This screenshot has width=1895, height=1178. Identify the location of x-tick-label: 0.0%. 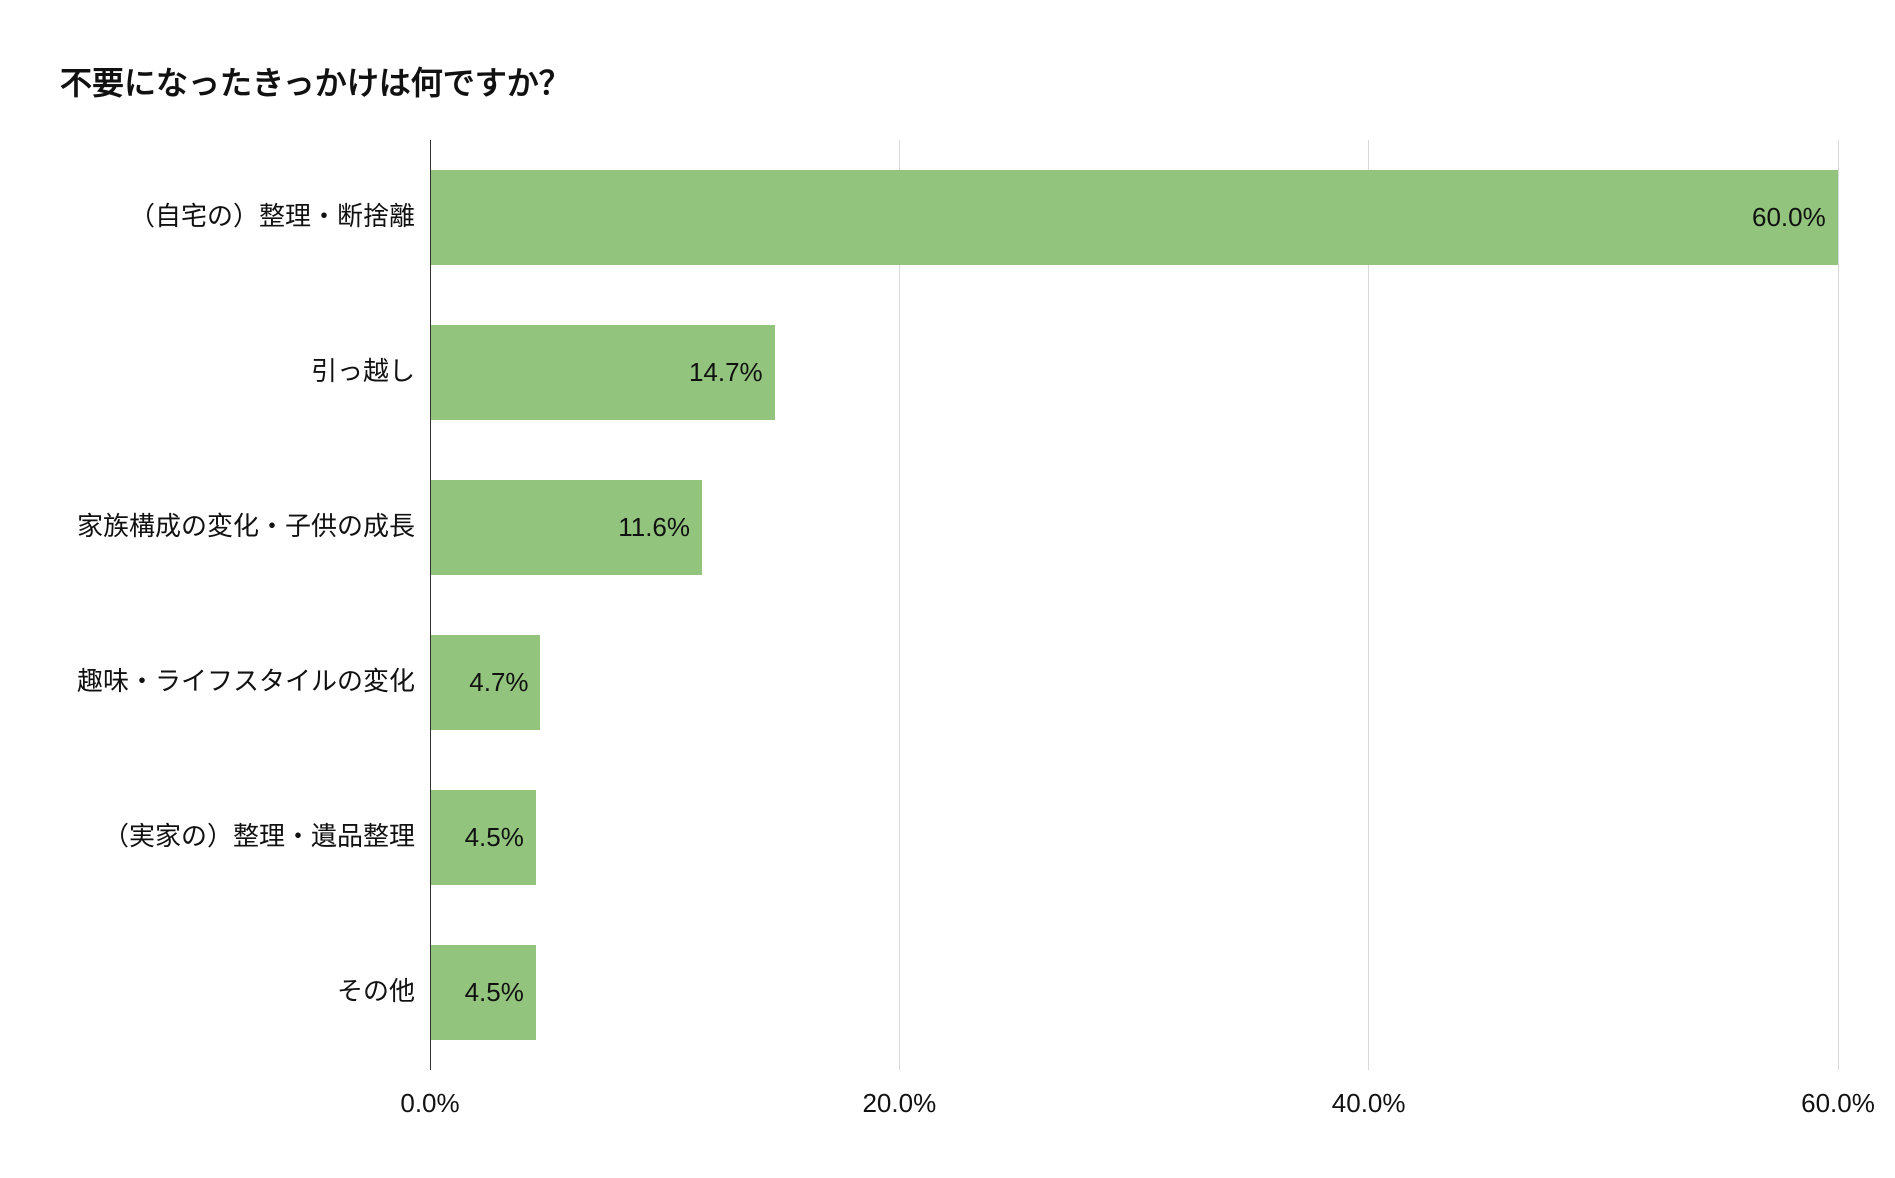
(430, 1103).